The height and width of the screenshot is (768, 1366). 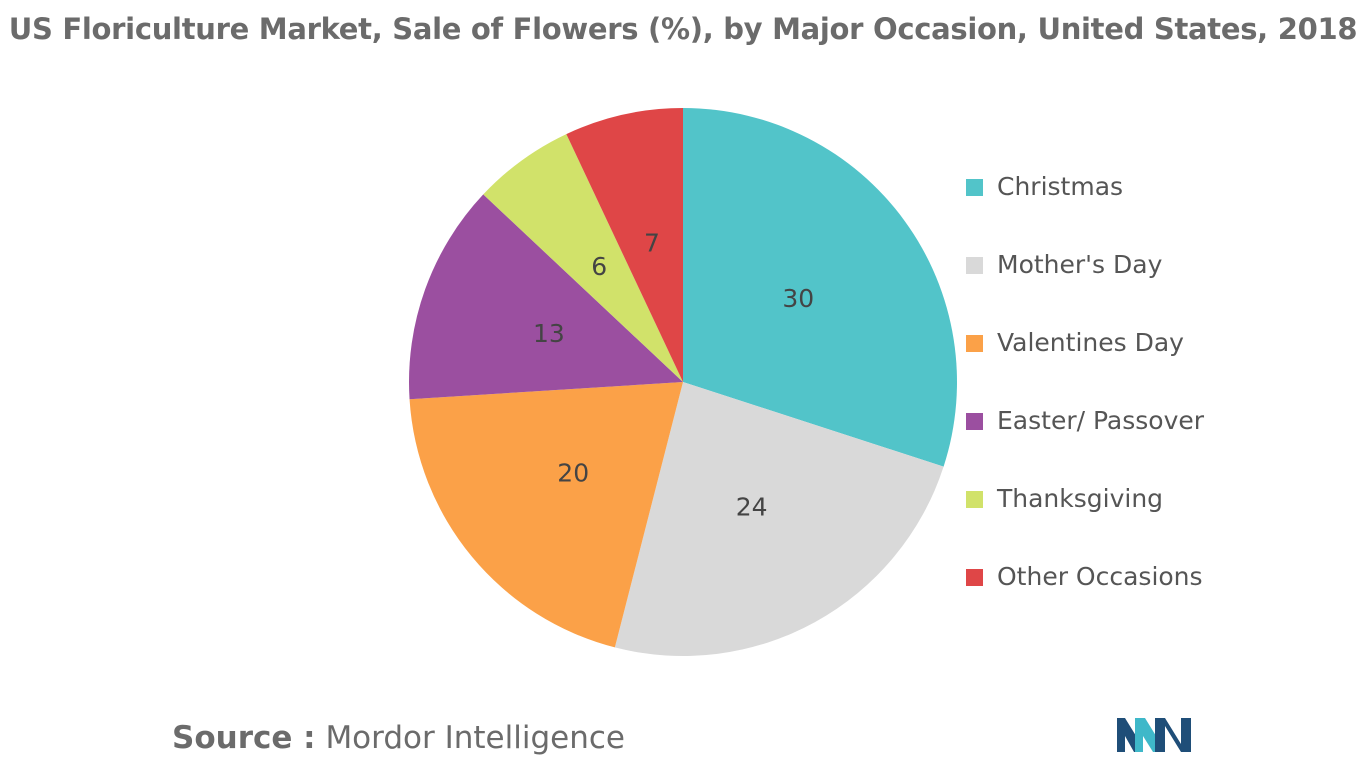 I want to click on pie-slice-thanksgiving, so click(x=583, y=258).